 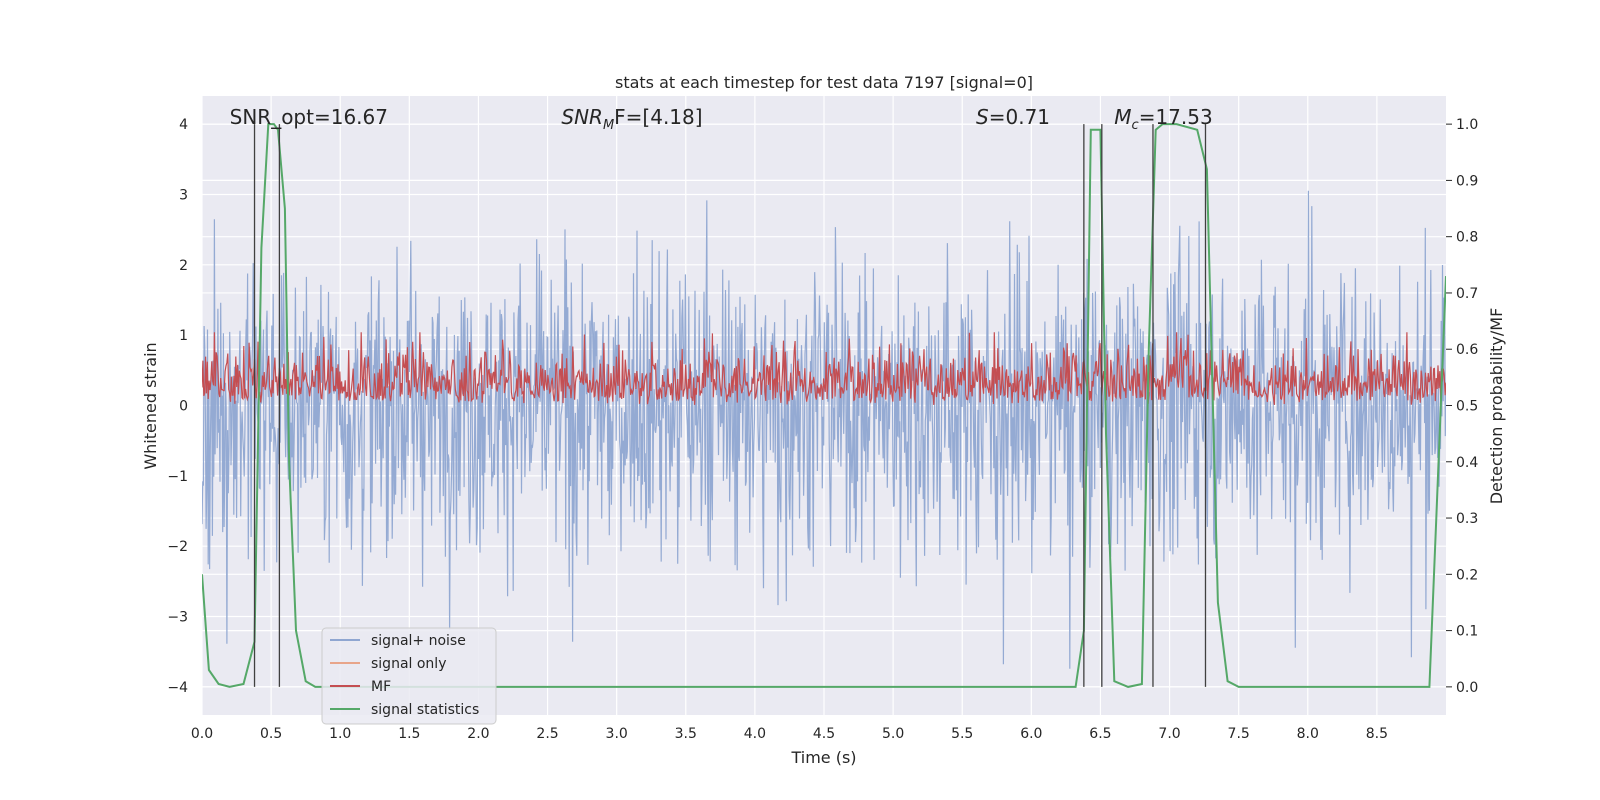 I want to click on x-tick-label-9: 4.5, so click(x=824, y=734).